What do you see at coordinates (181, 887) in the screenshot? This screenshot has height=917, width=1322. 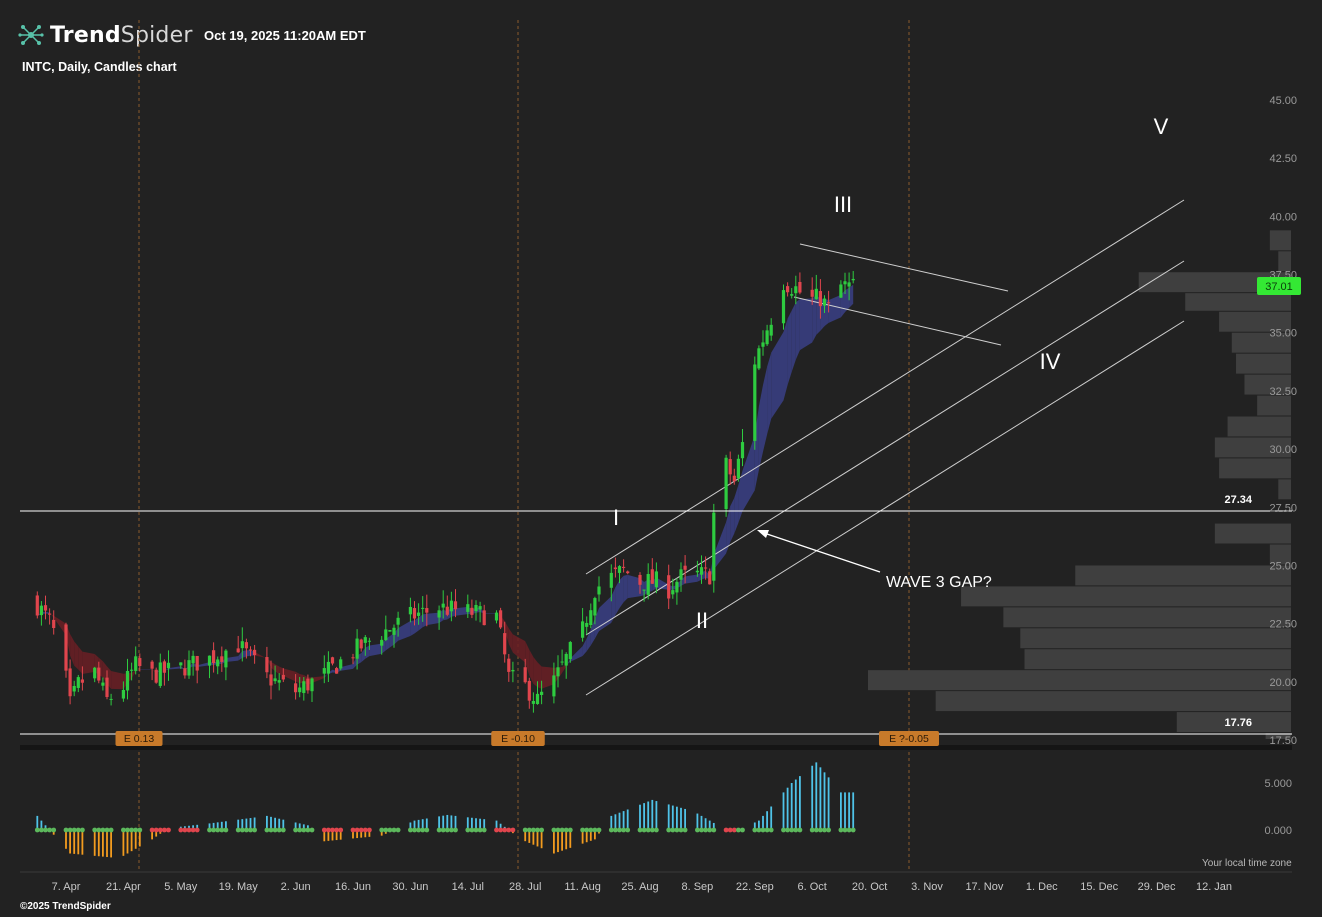 I see `date-tick-label: 5. May` at bounding box center [181, 887].